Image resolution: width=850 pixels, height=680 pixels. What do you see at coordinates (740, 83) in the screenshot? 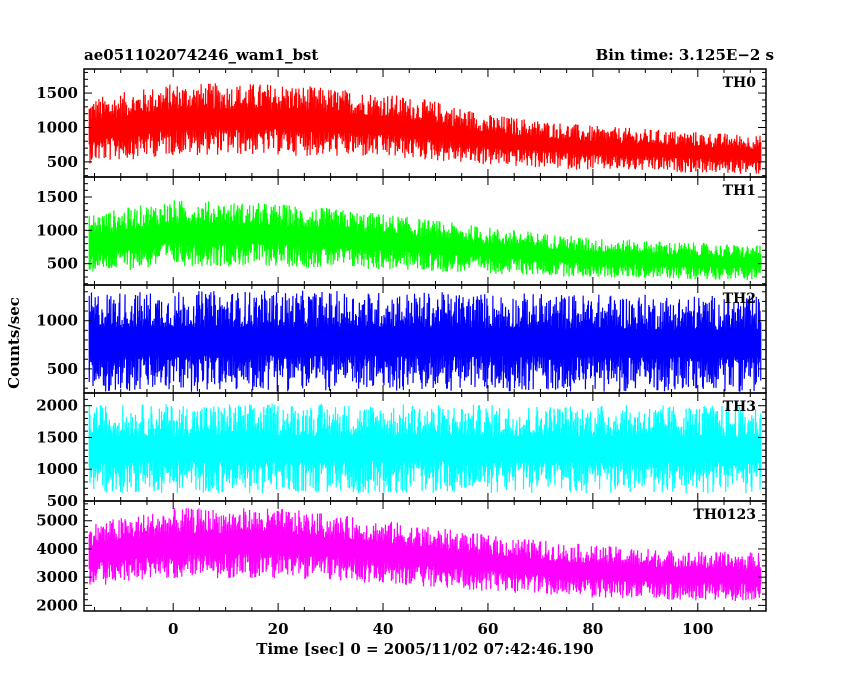
I see `panel-label-th0: TH0` at bounding box center [740, 83].